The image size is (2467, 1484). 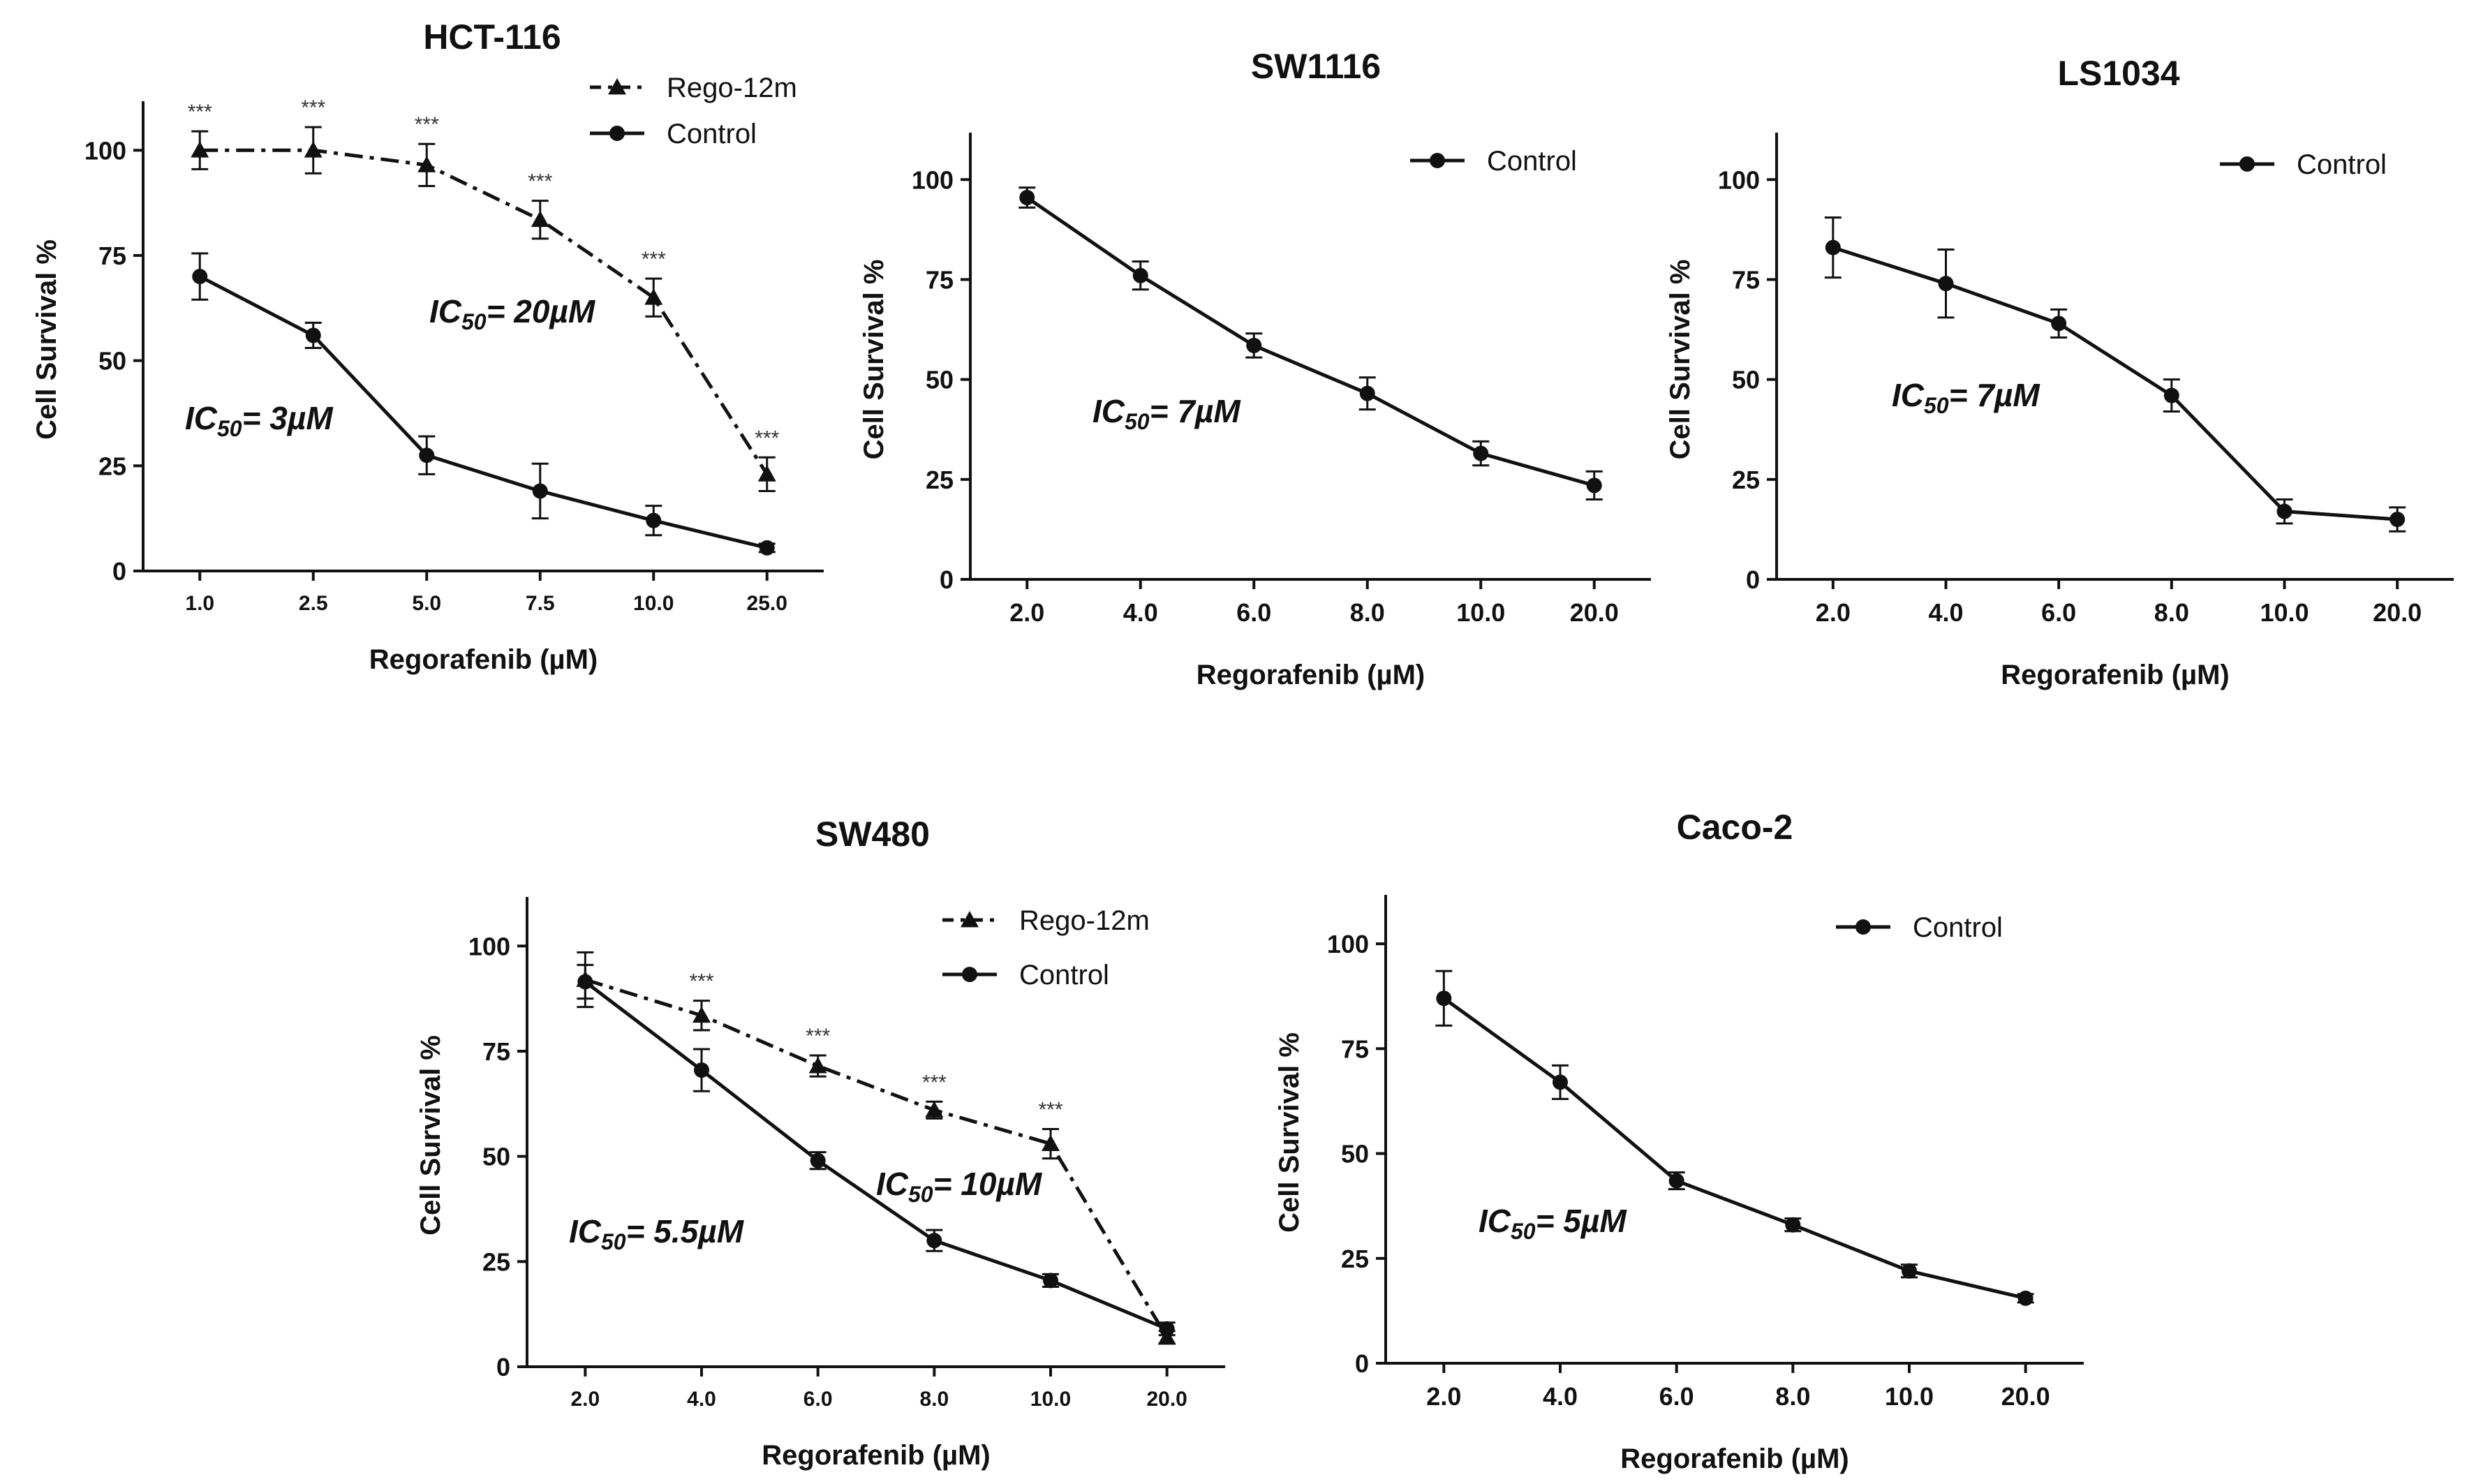 What do you see at coordinates (1084, 920) in the screenshot?
I see `legend-label: Rego-12m` at bounding box center [1084, 920].